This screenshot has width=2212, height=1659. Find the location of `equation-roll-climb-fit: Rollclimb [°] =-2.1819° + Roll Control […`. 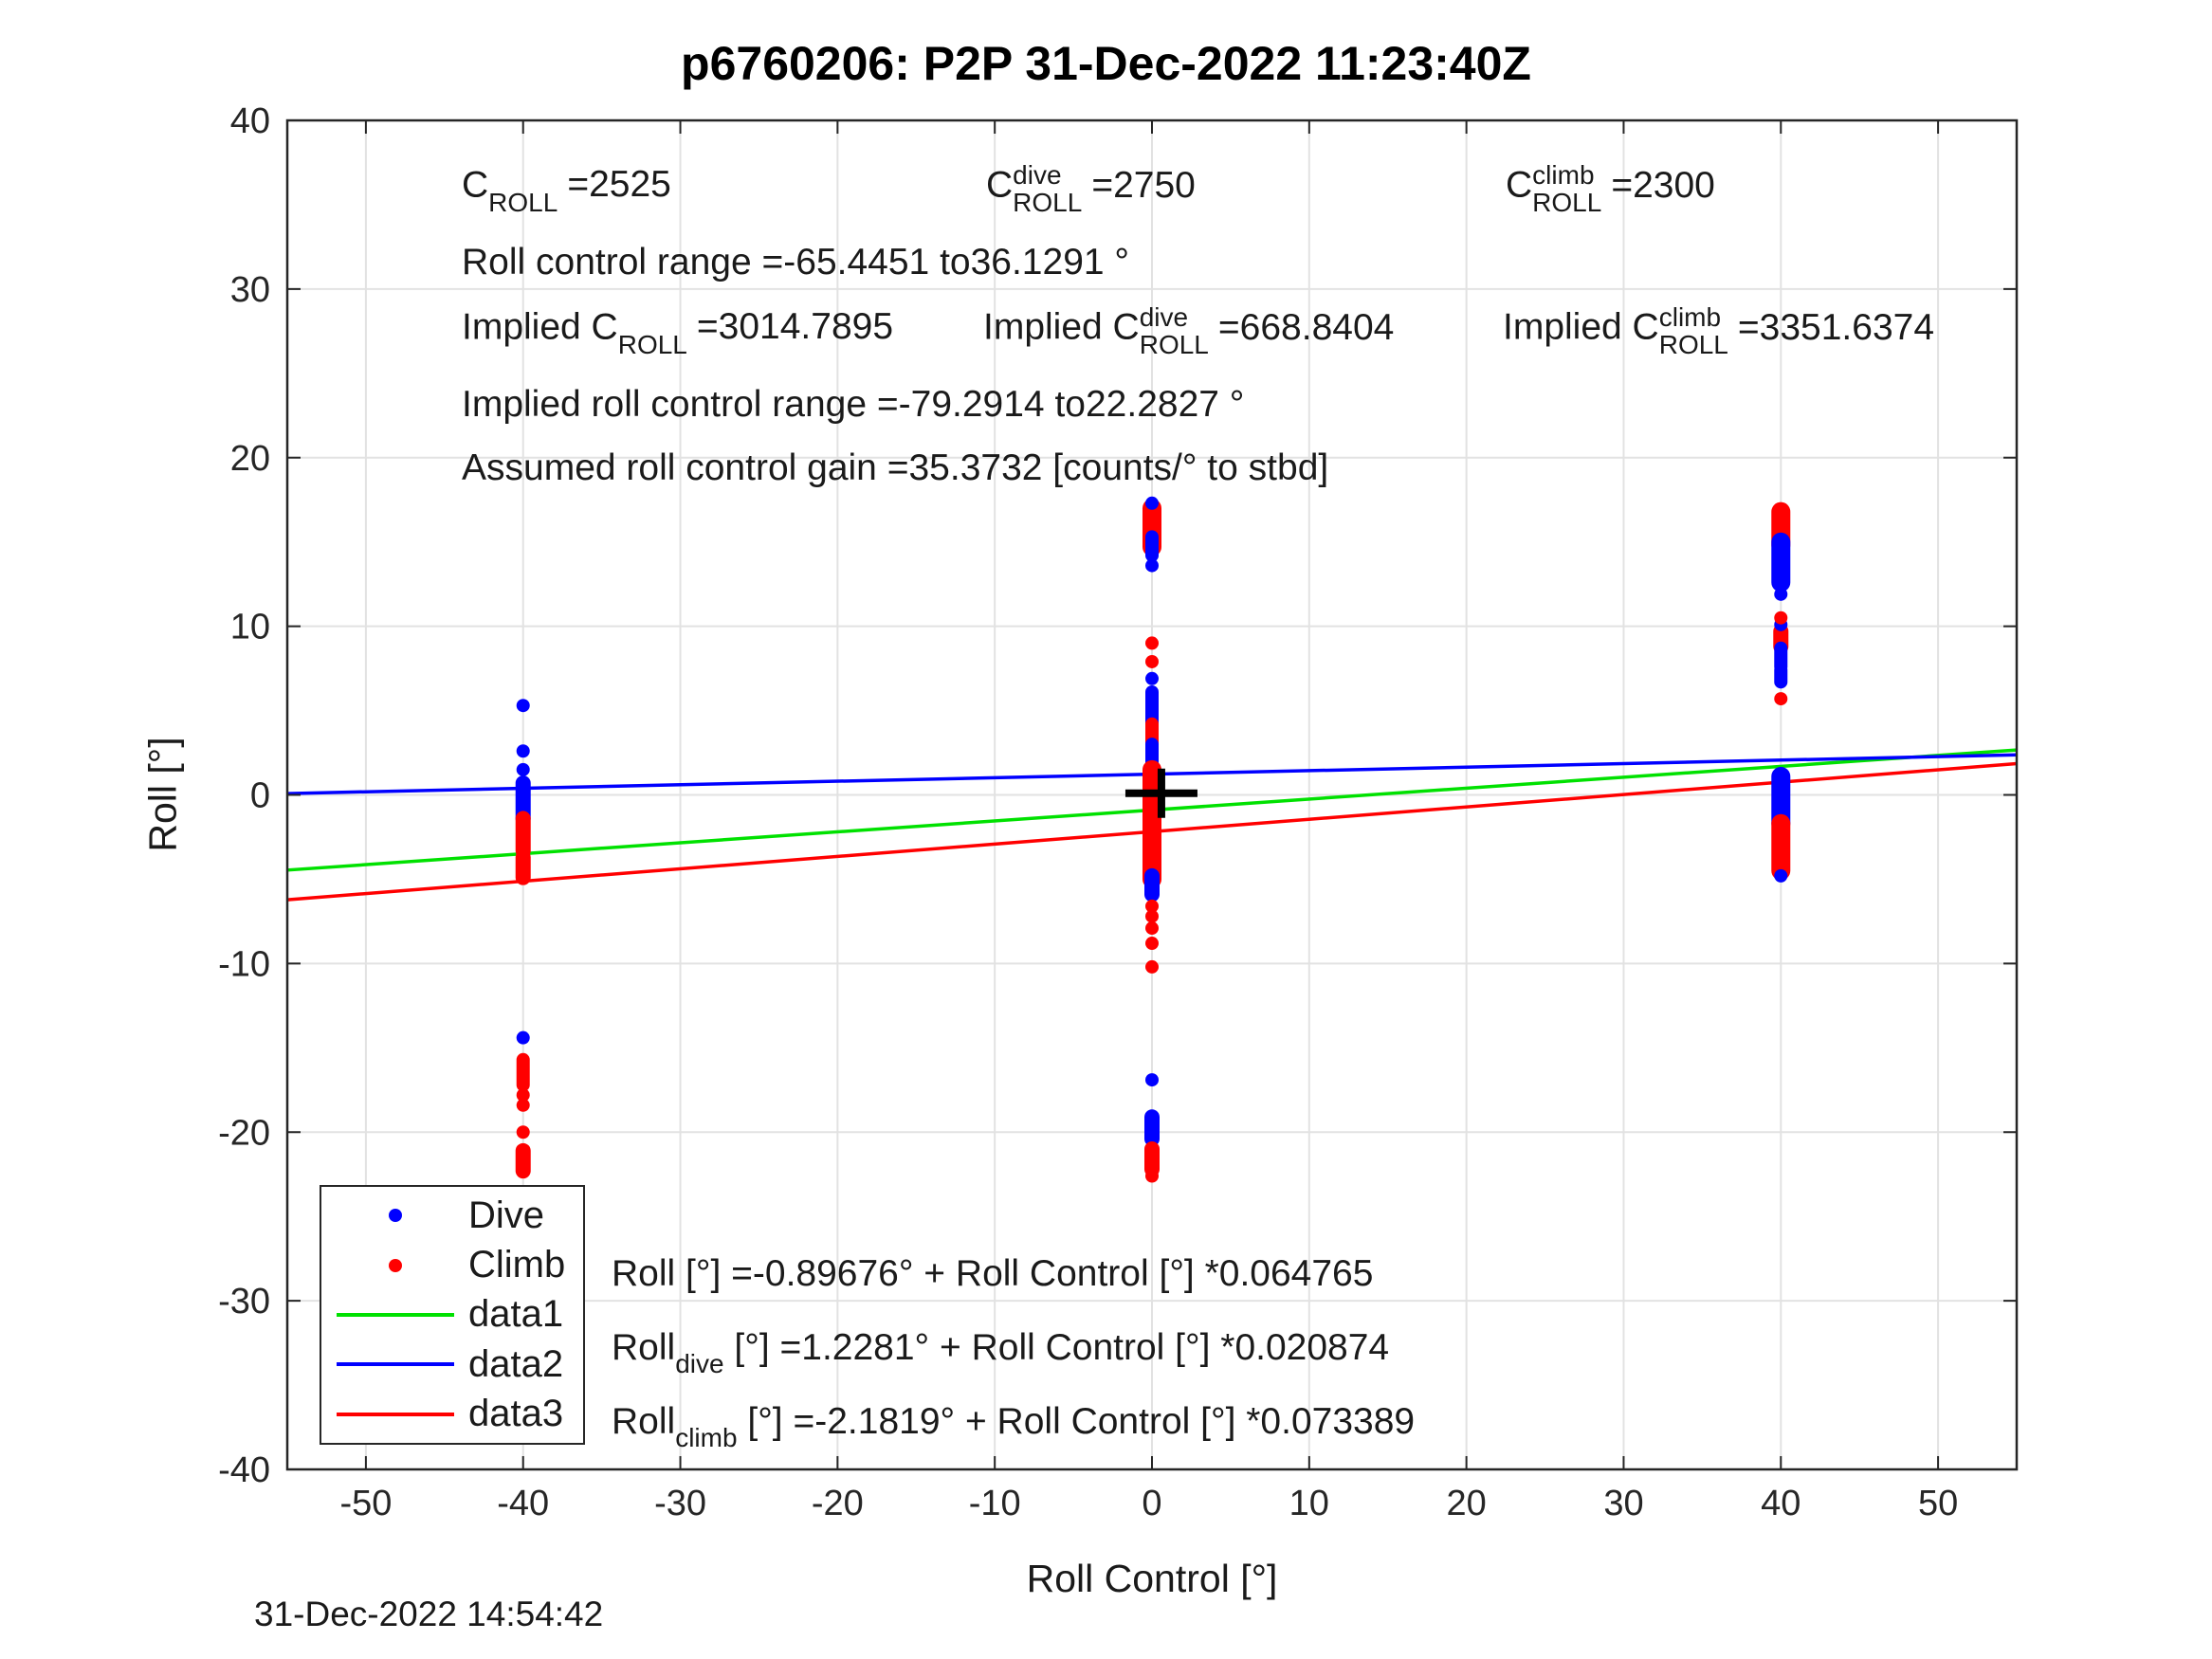

equation-roll-climb-fit: Rollclimb [°] =-2.1819° + Roll Control [… is located at coordinates (1014, 1426).